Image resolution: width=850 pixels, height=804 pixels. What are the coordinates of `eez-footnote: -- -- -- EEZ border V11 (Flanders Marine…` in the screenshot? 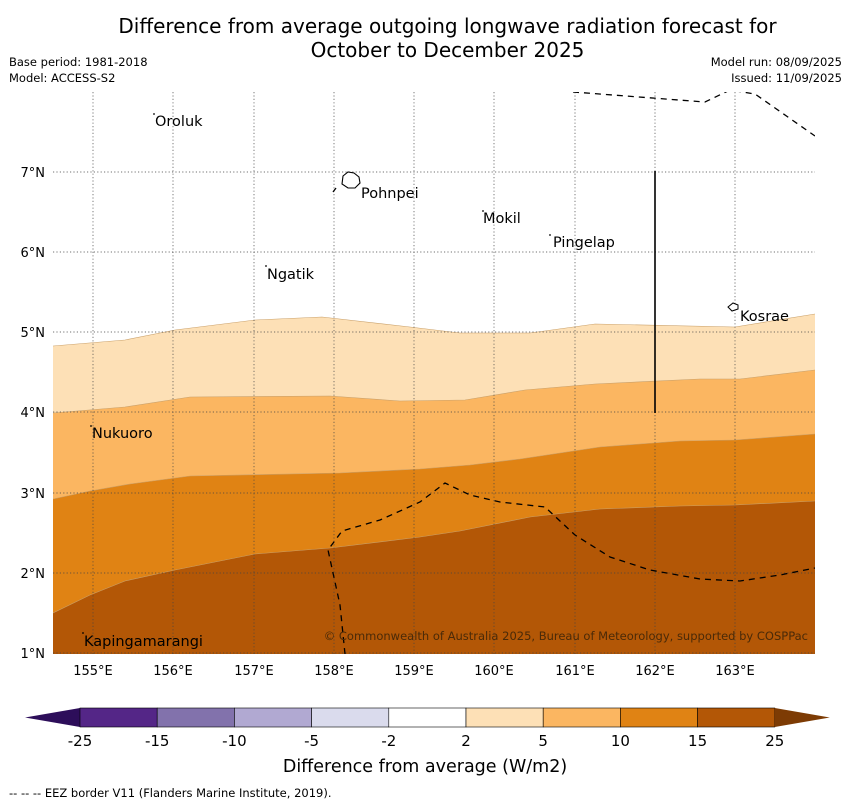 It's located at (170, 793).